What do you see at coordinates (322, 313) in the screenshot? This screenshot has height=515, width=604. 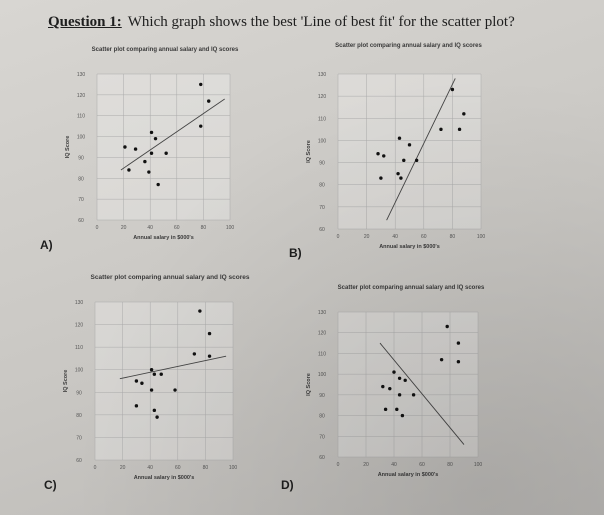 I see `chart-d-y-tick-label: 130` at bounding box center [322, 313].